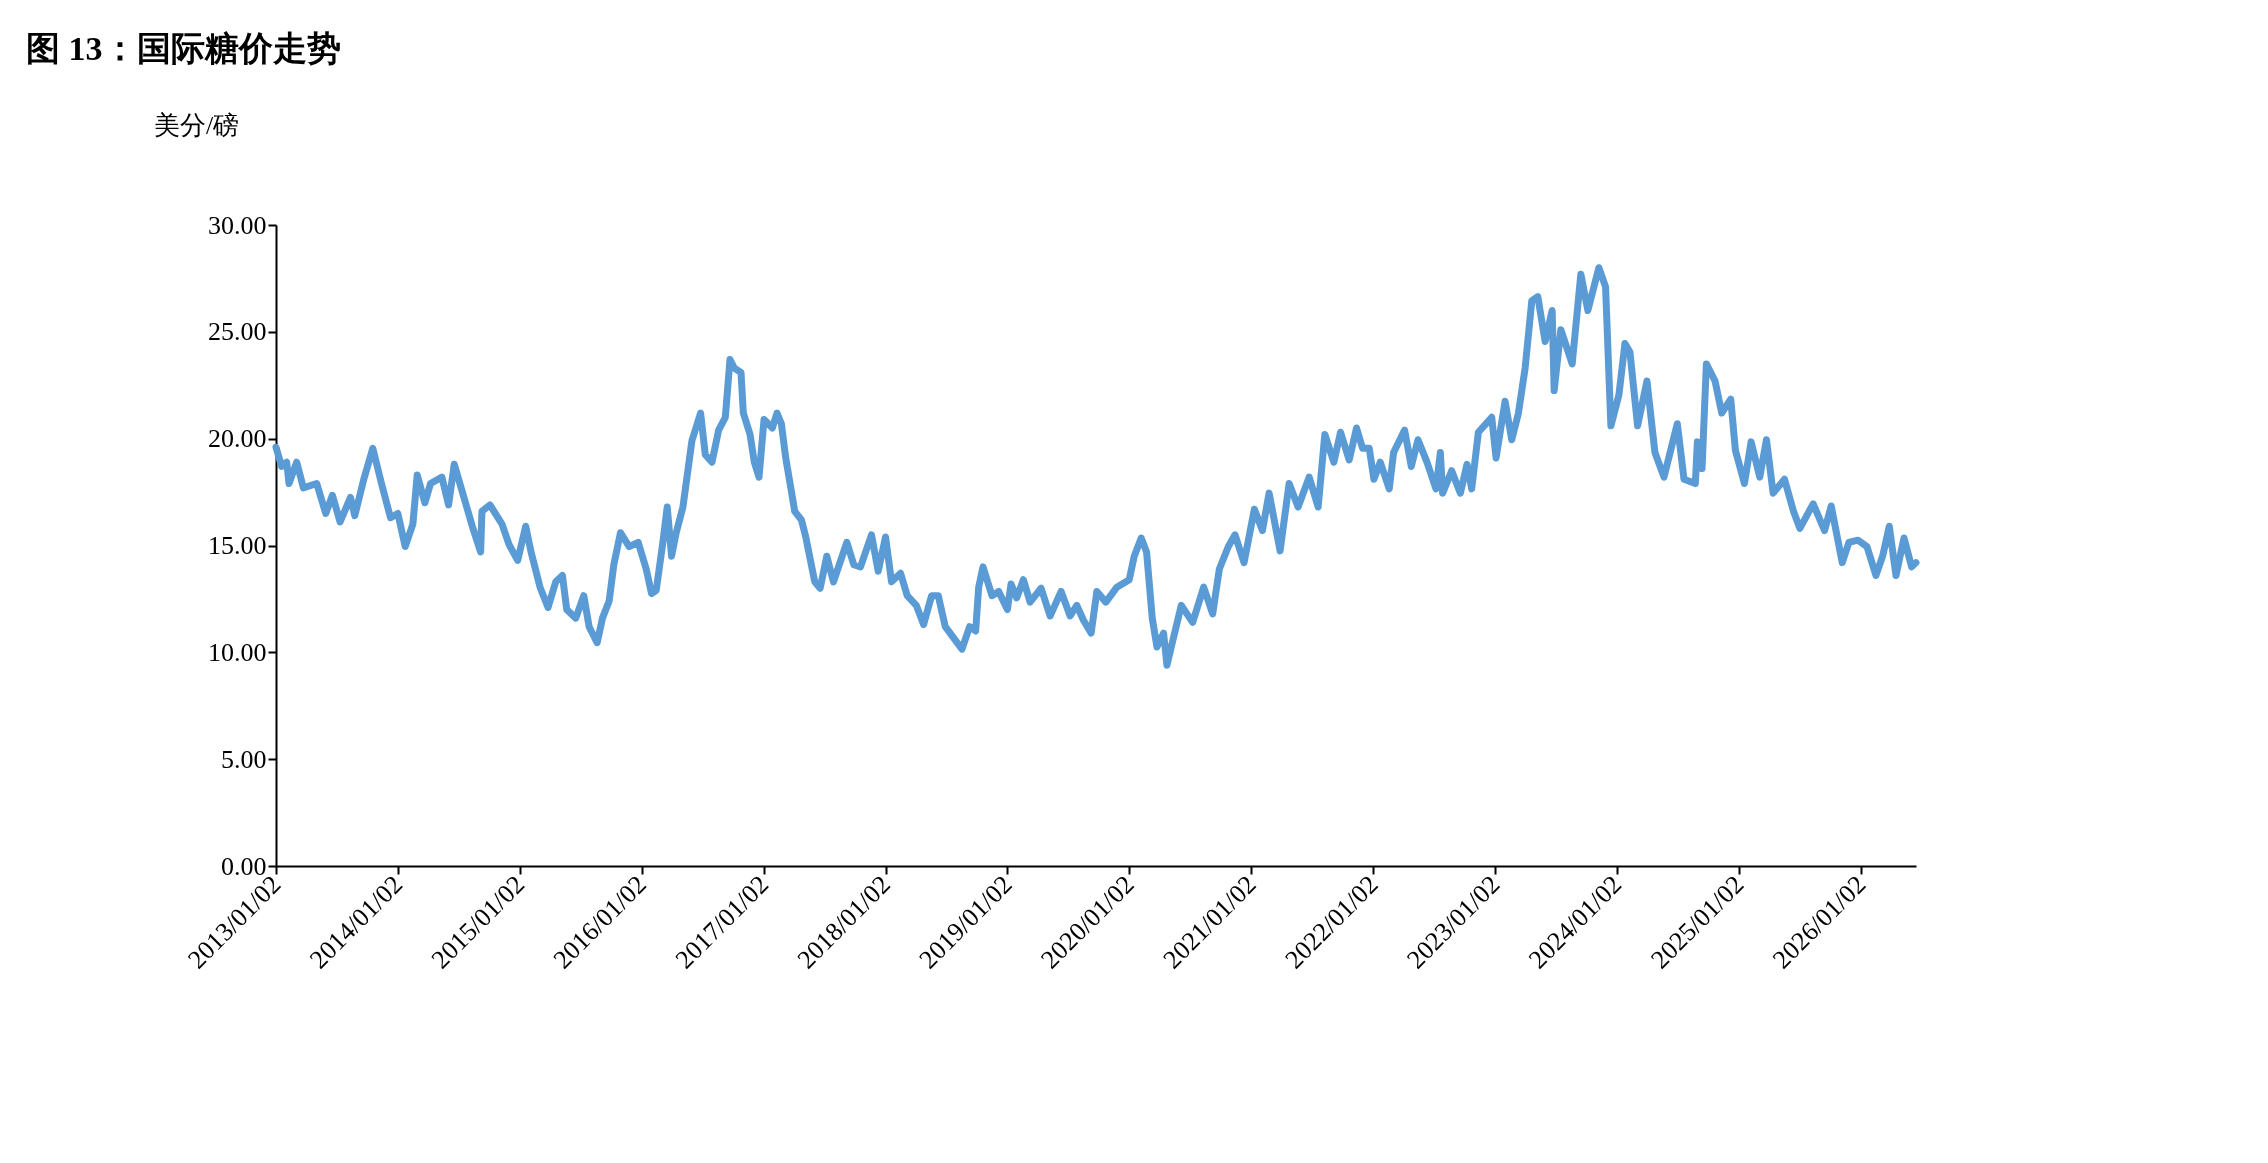 This screenshot has width=2268, height=1163. I want to click on chart-title: 图 13：国际糖价走势, so click(183, 48).